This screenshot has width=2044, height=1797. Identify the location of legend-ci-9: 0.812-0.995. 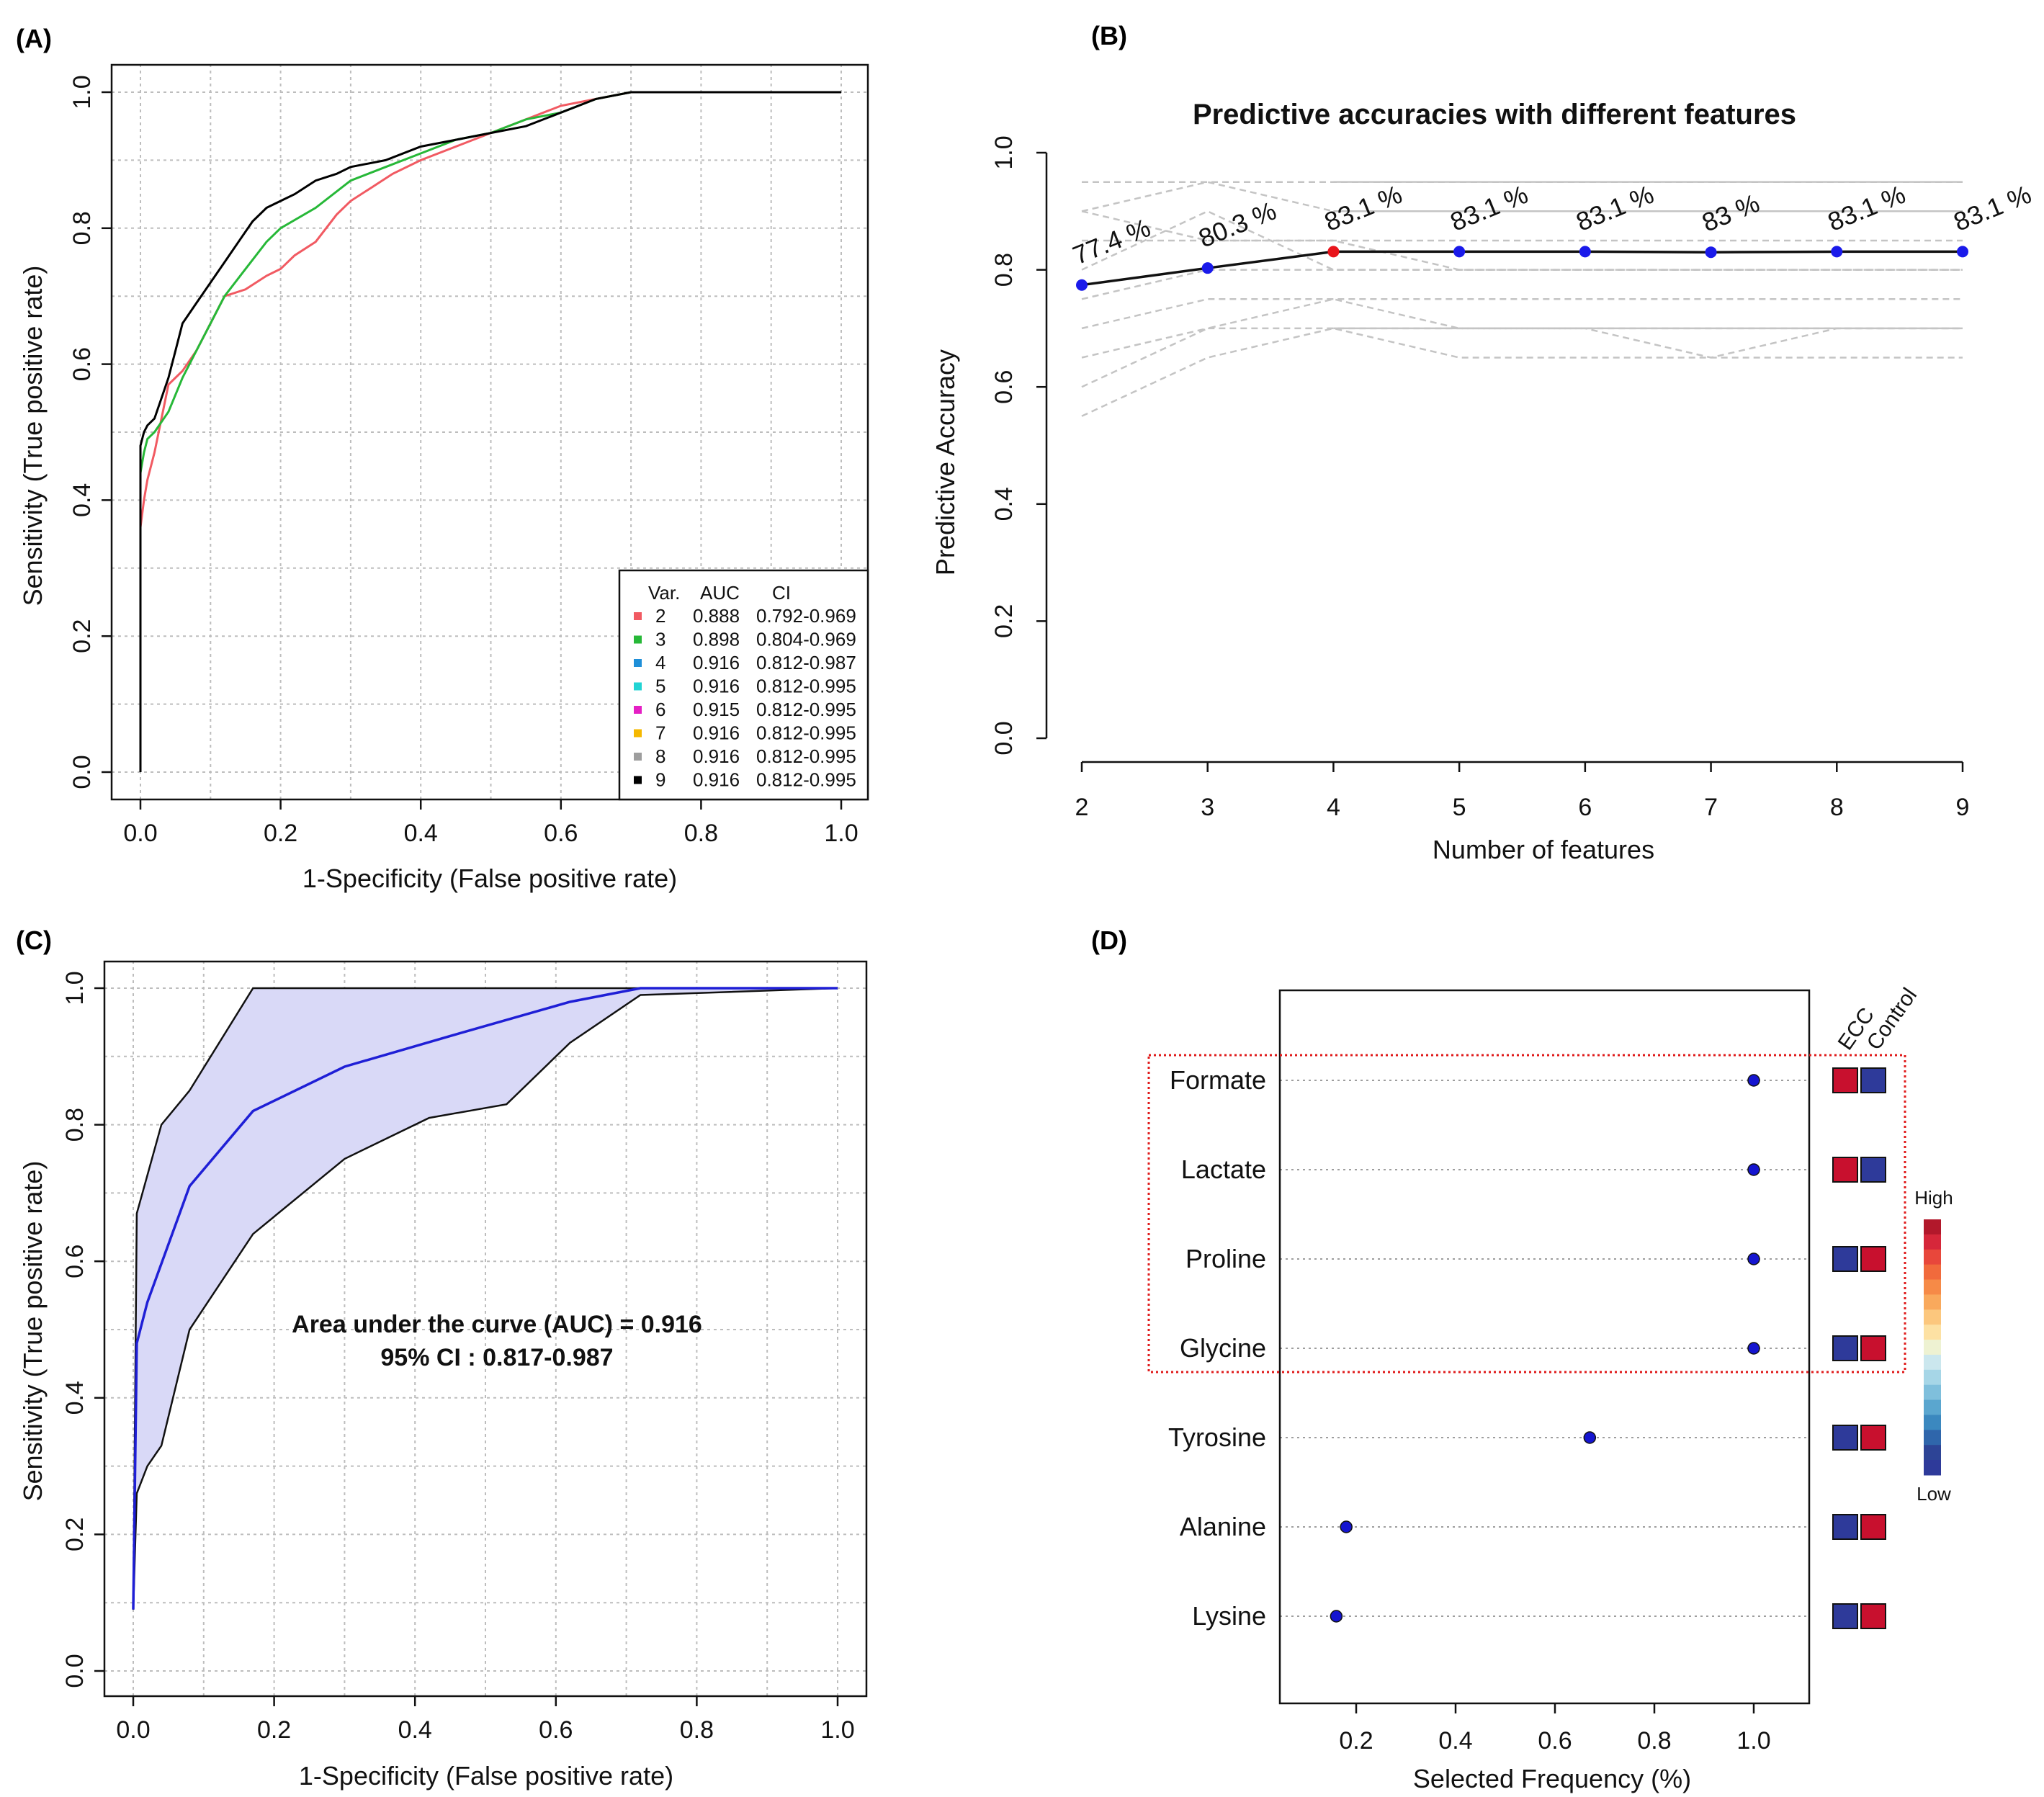
(806, 780).